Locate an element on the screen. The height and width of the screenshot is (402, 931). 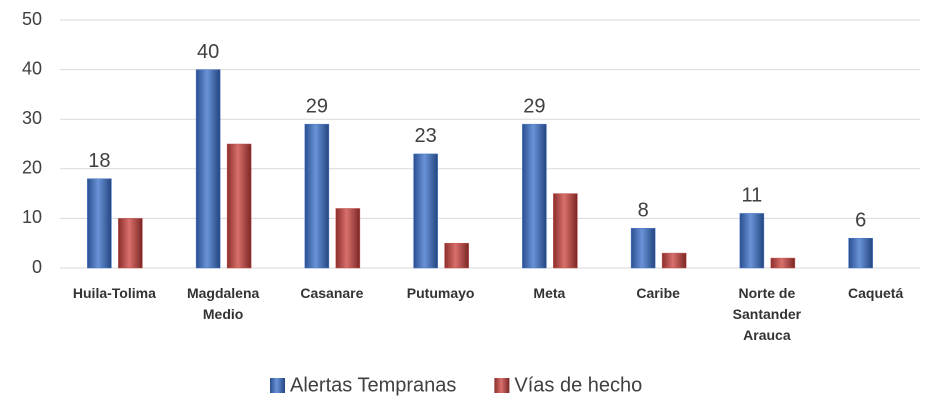
data-label: 6 is located at coordinates (860, 221).